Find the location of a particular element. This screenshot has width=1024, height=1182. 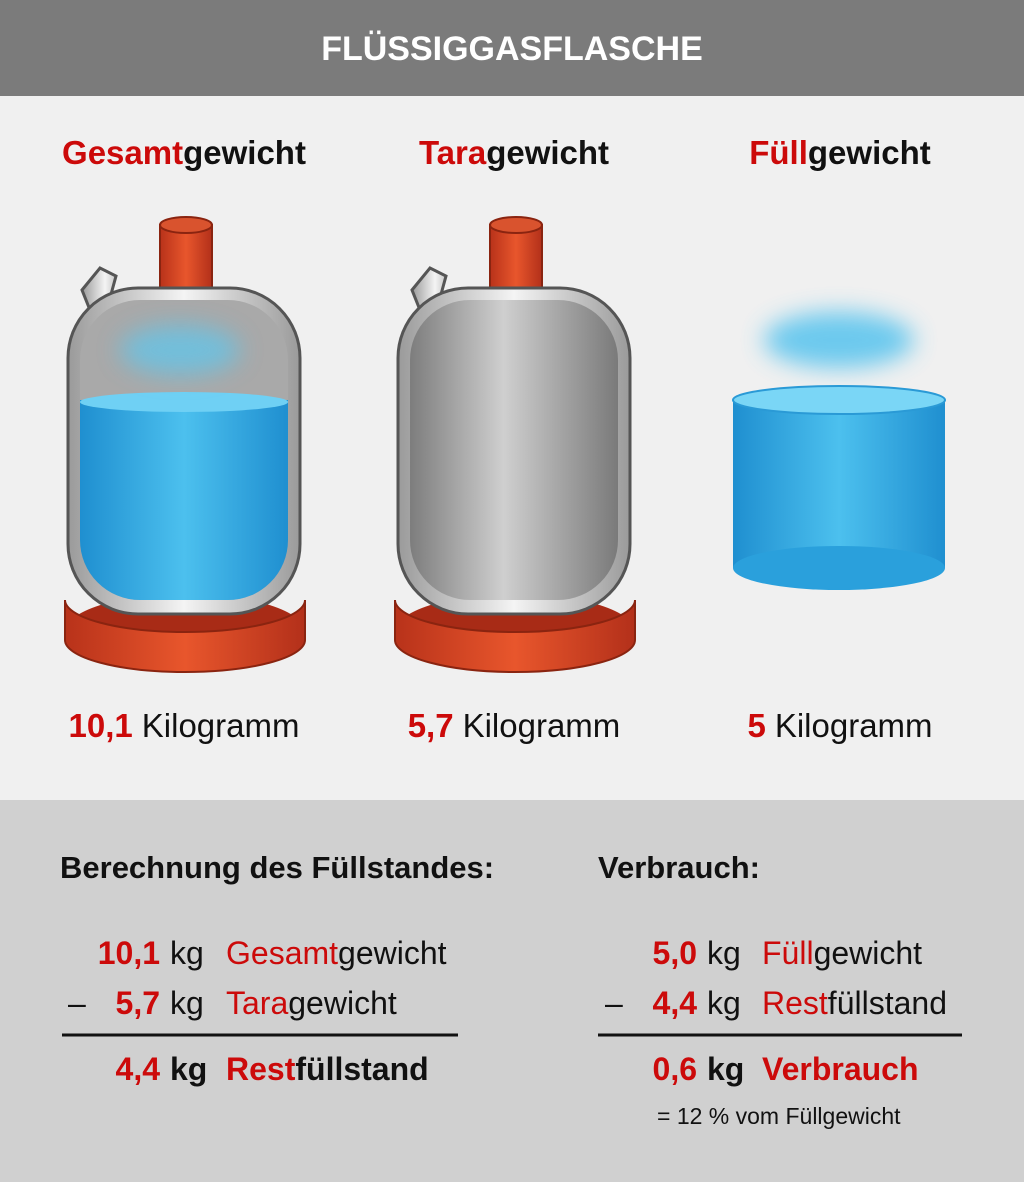

header-bar is located at coordinates (512, 48).